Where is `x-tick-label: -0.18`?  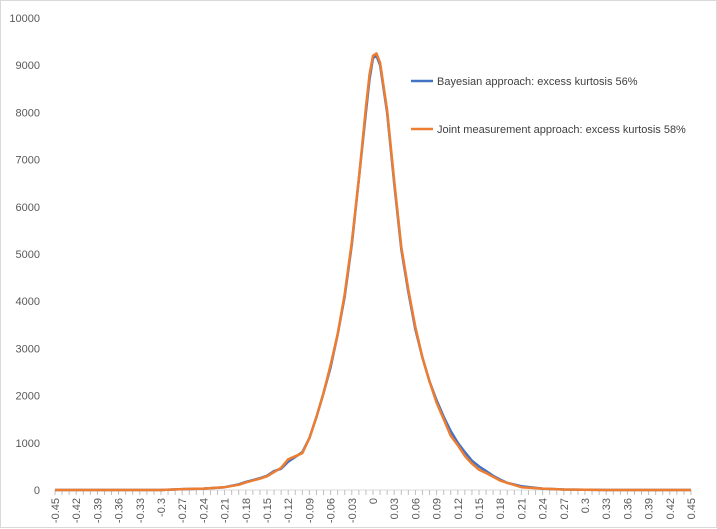 x-tick-label: -0.18 is located at coordinates (247, 510).